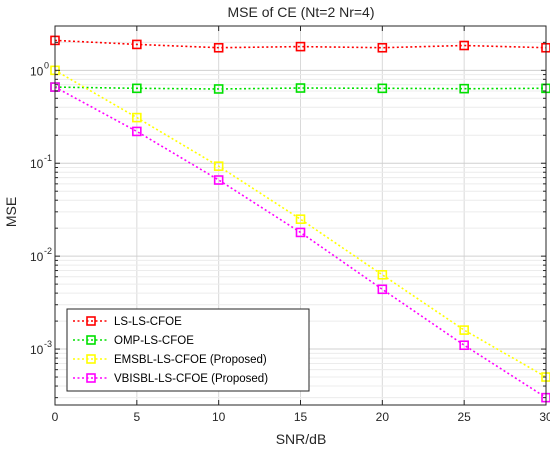 Image resolution: width=550 pixels, height=452 pixels. What do you see at coordinates (300, 12) in the screenshot?
I see `chart-title: MSE of CE (Nt=2 Nr=4)` at bounding box center [300, 12].